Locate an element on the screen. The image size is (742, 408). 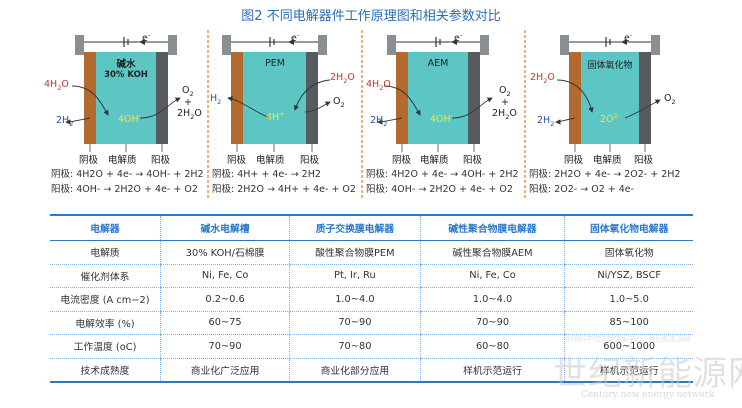
table-cell: 85~100 is located at coordinates (628, 323).